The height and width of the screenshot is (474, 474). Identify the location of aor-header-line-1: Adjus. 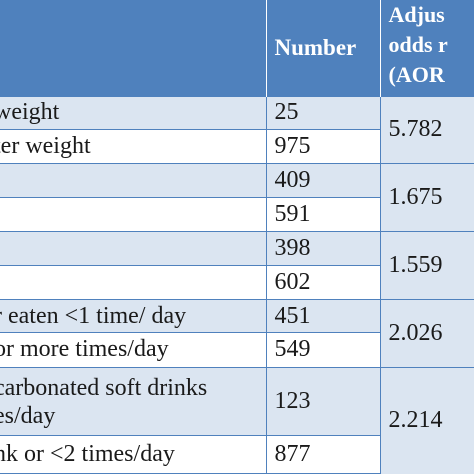
(416, 14).